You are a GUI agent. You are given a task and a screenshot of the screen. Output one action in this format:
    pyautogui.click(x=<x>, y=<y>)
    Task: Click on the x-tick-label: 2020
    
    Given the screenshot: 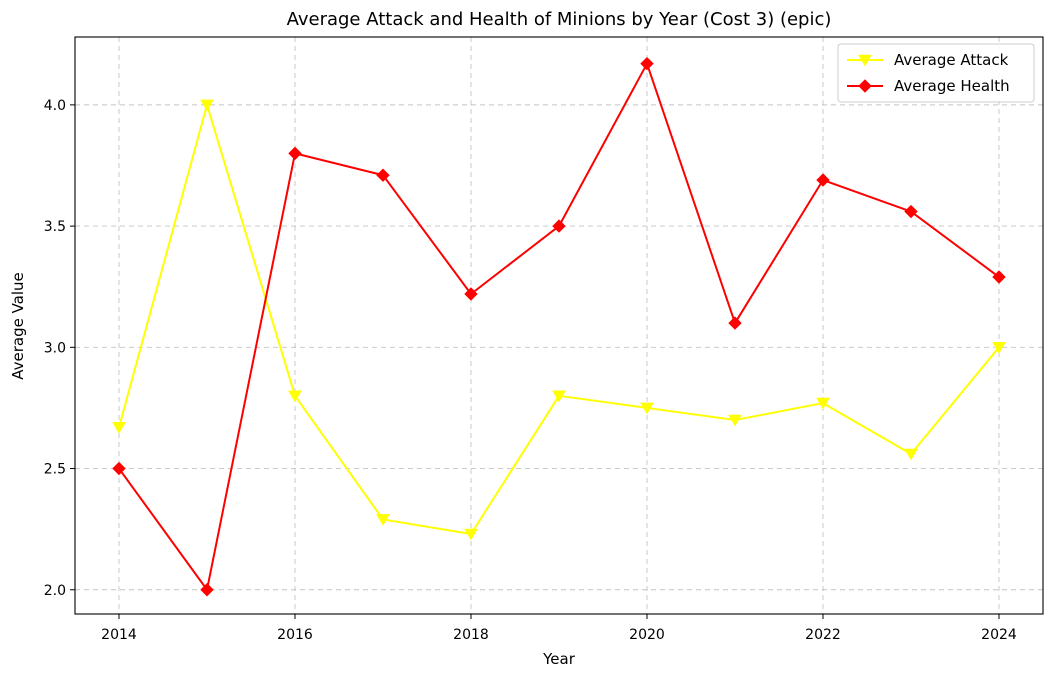 What is the action you would take?
    pyautogui.click(x=647, y=635)
    